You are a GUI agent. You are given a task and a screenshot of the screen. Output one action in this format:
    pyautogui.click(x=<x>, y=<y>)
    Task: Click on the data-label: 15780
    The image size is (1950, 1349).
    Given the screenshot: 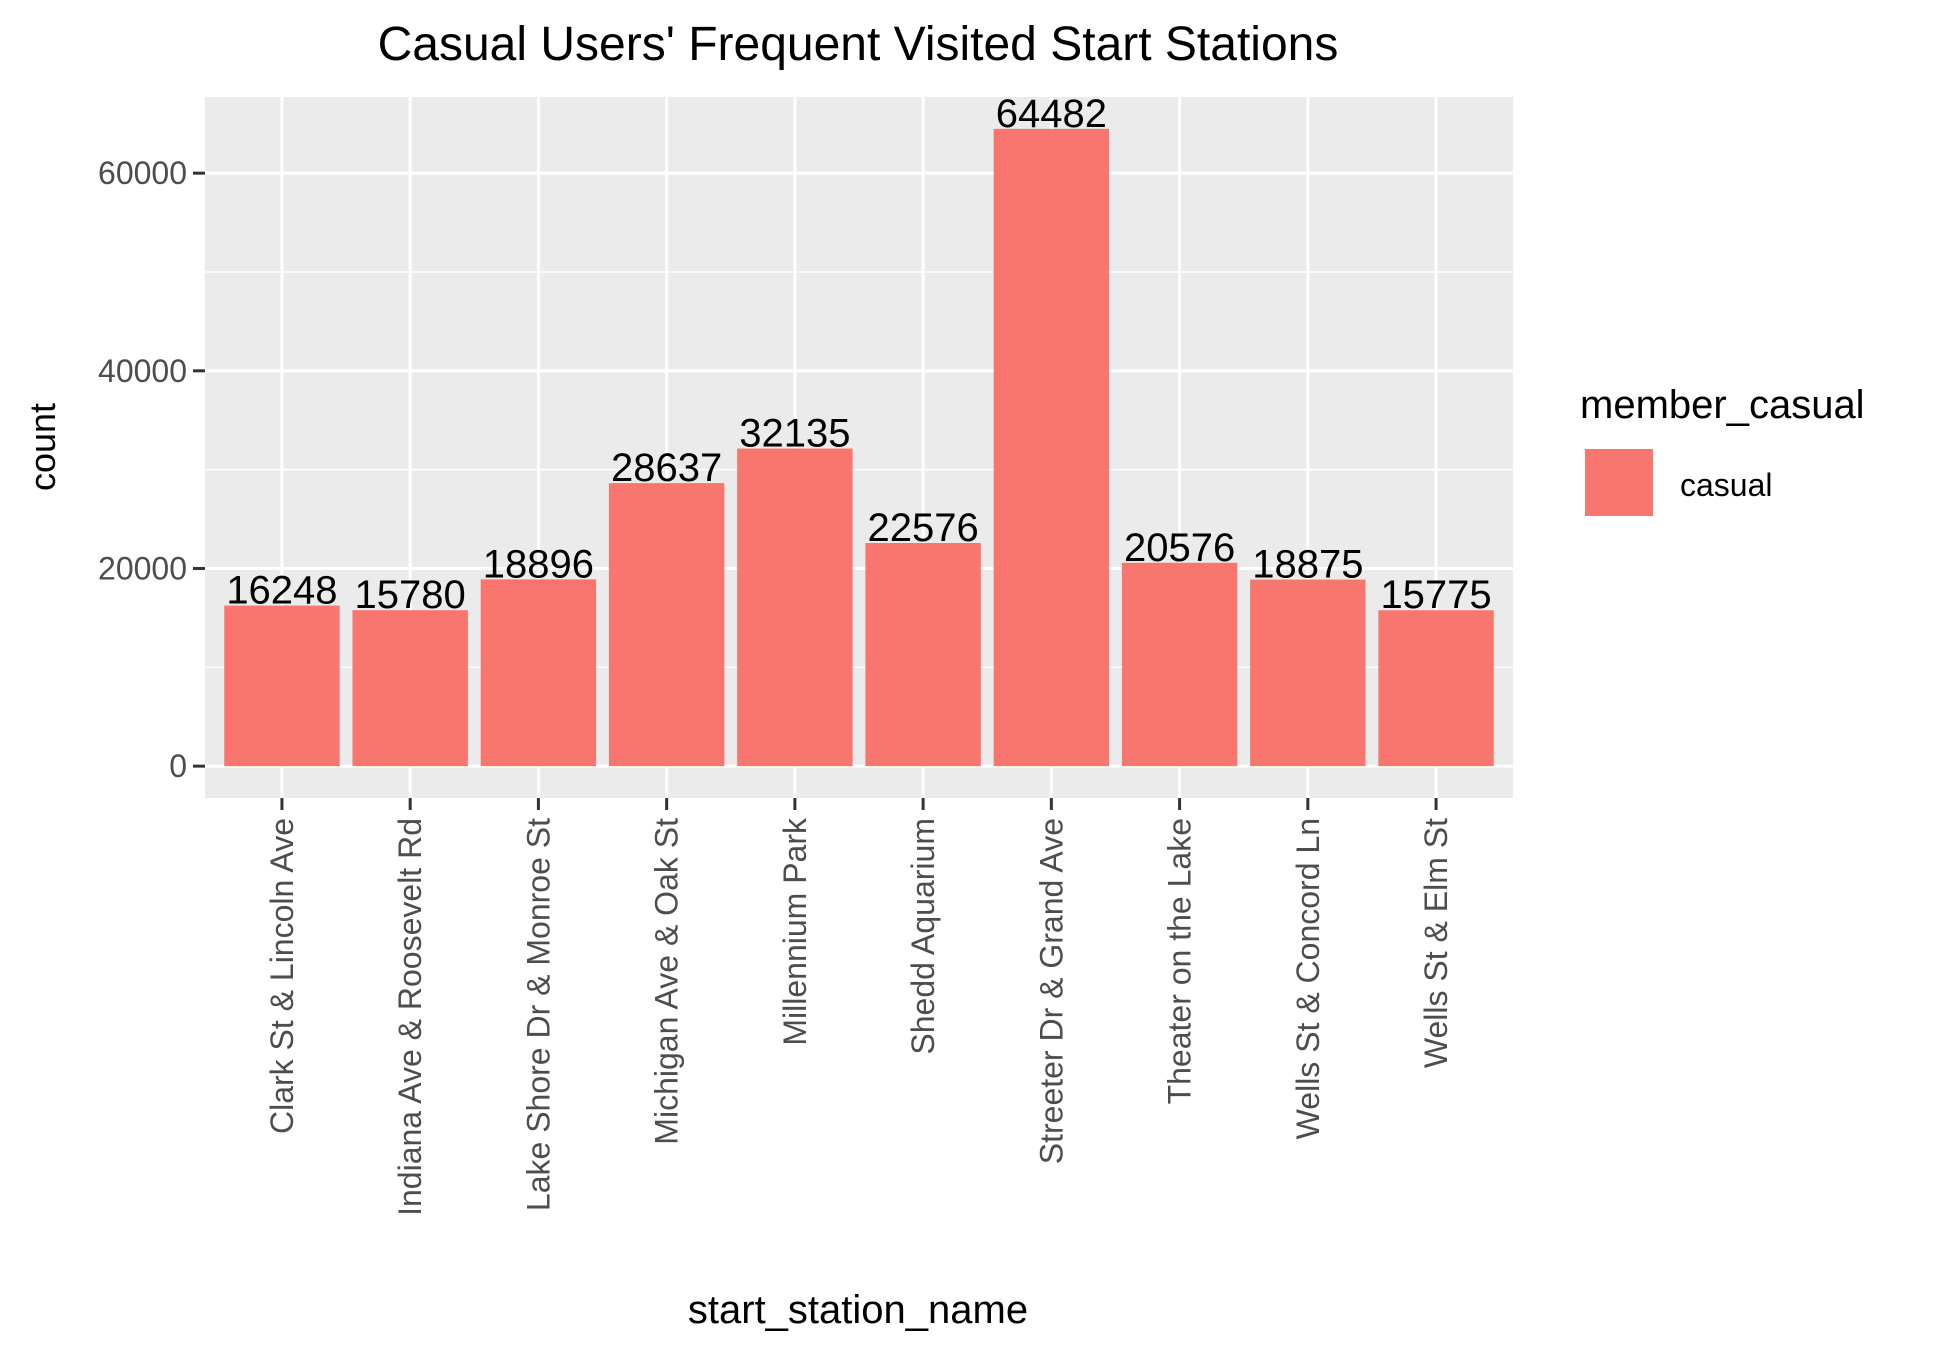 What is the action you would take?
    pyautogui.click(x=410, y=595)
    